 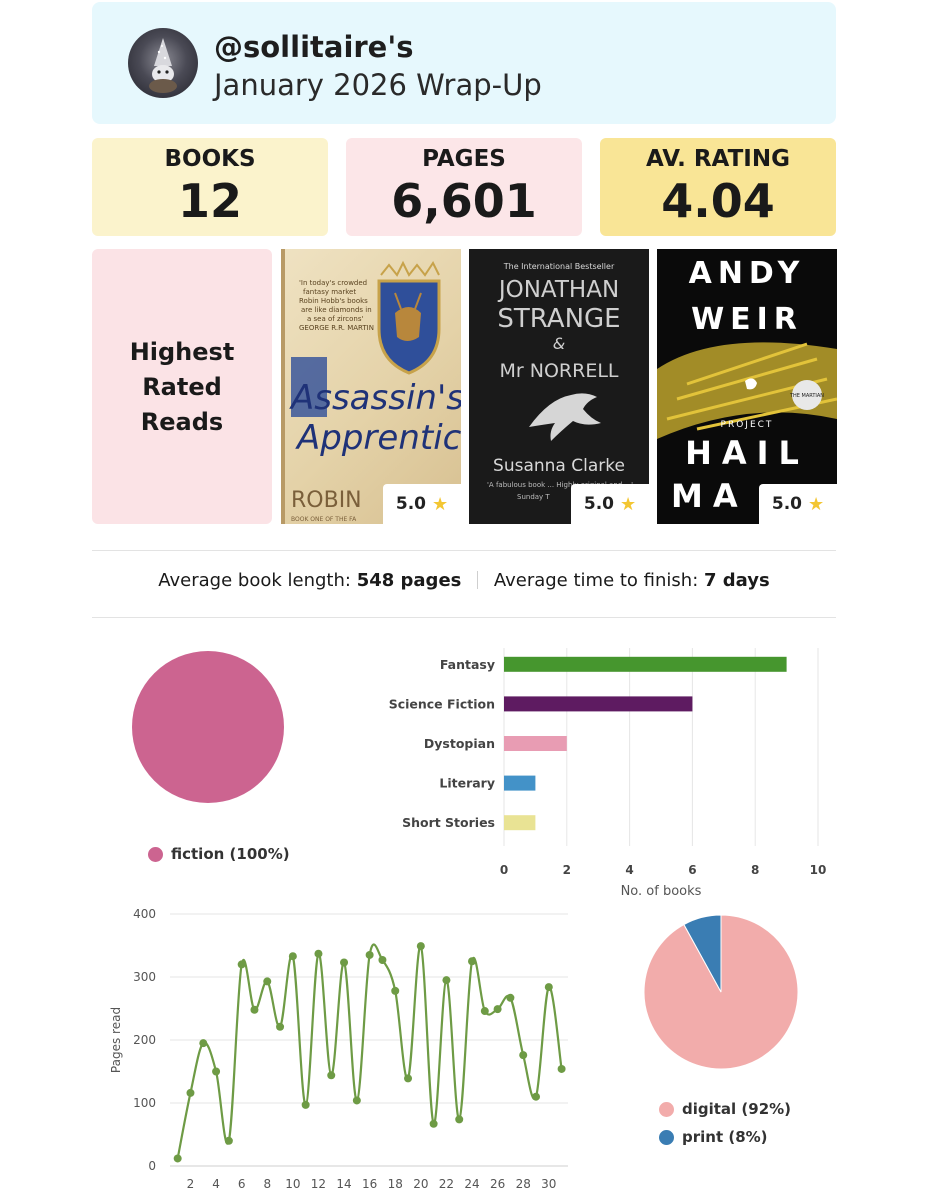 I want to click on bar-dystopian, so click(x=535, y=743).